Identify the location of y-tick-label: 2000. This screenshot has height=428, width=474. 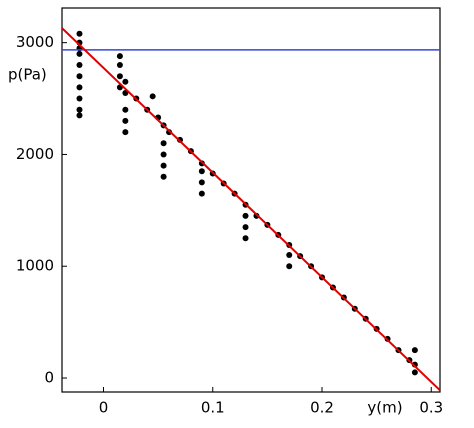
(35, 154).